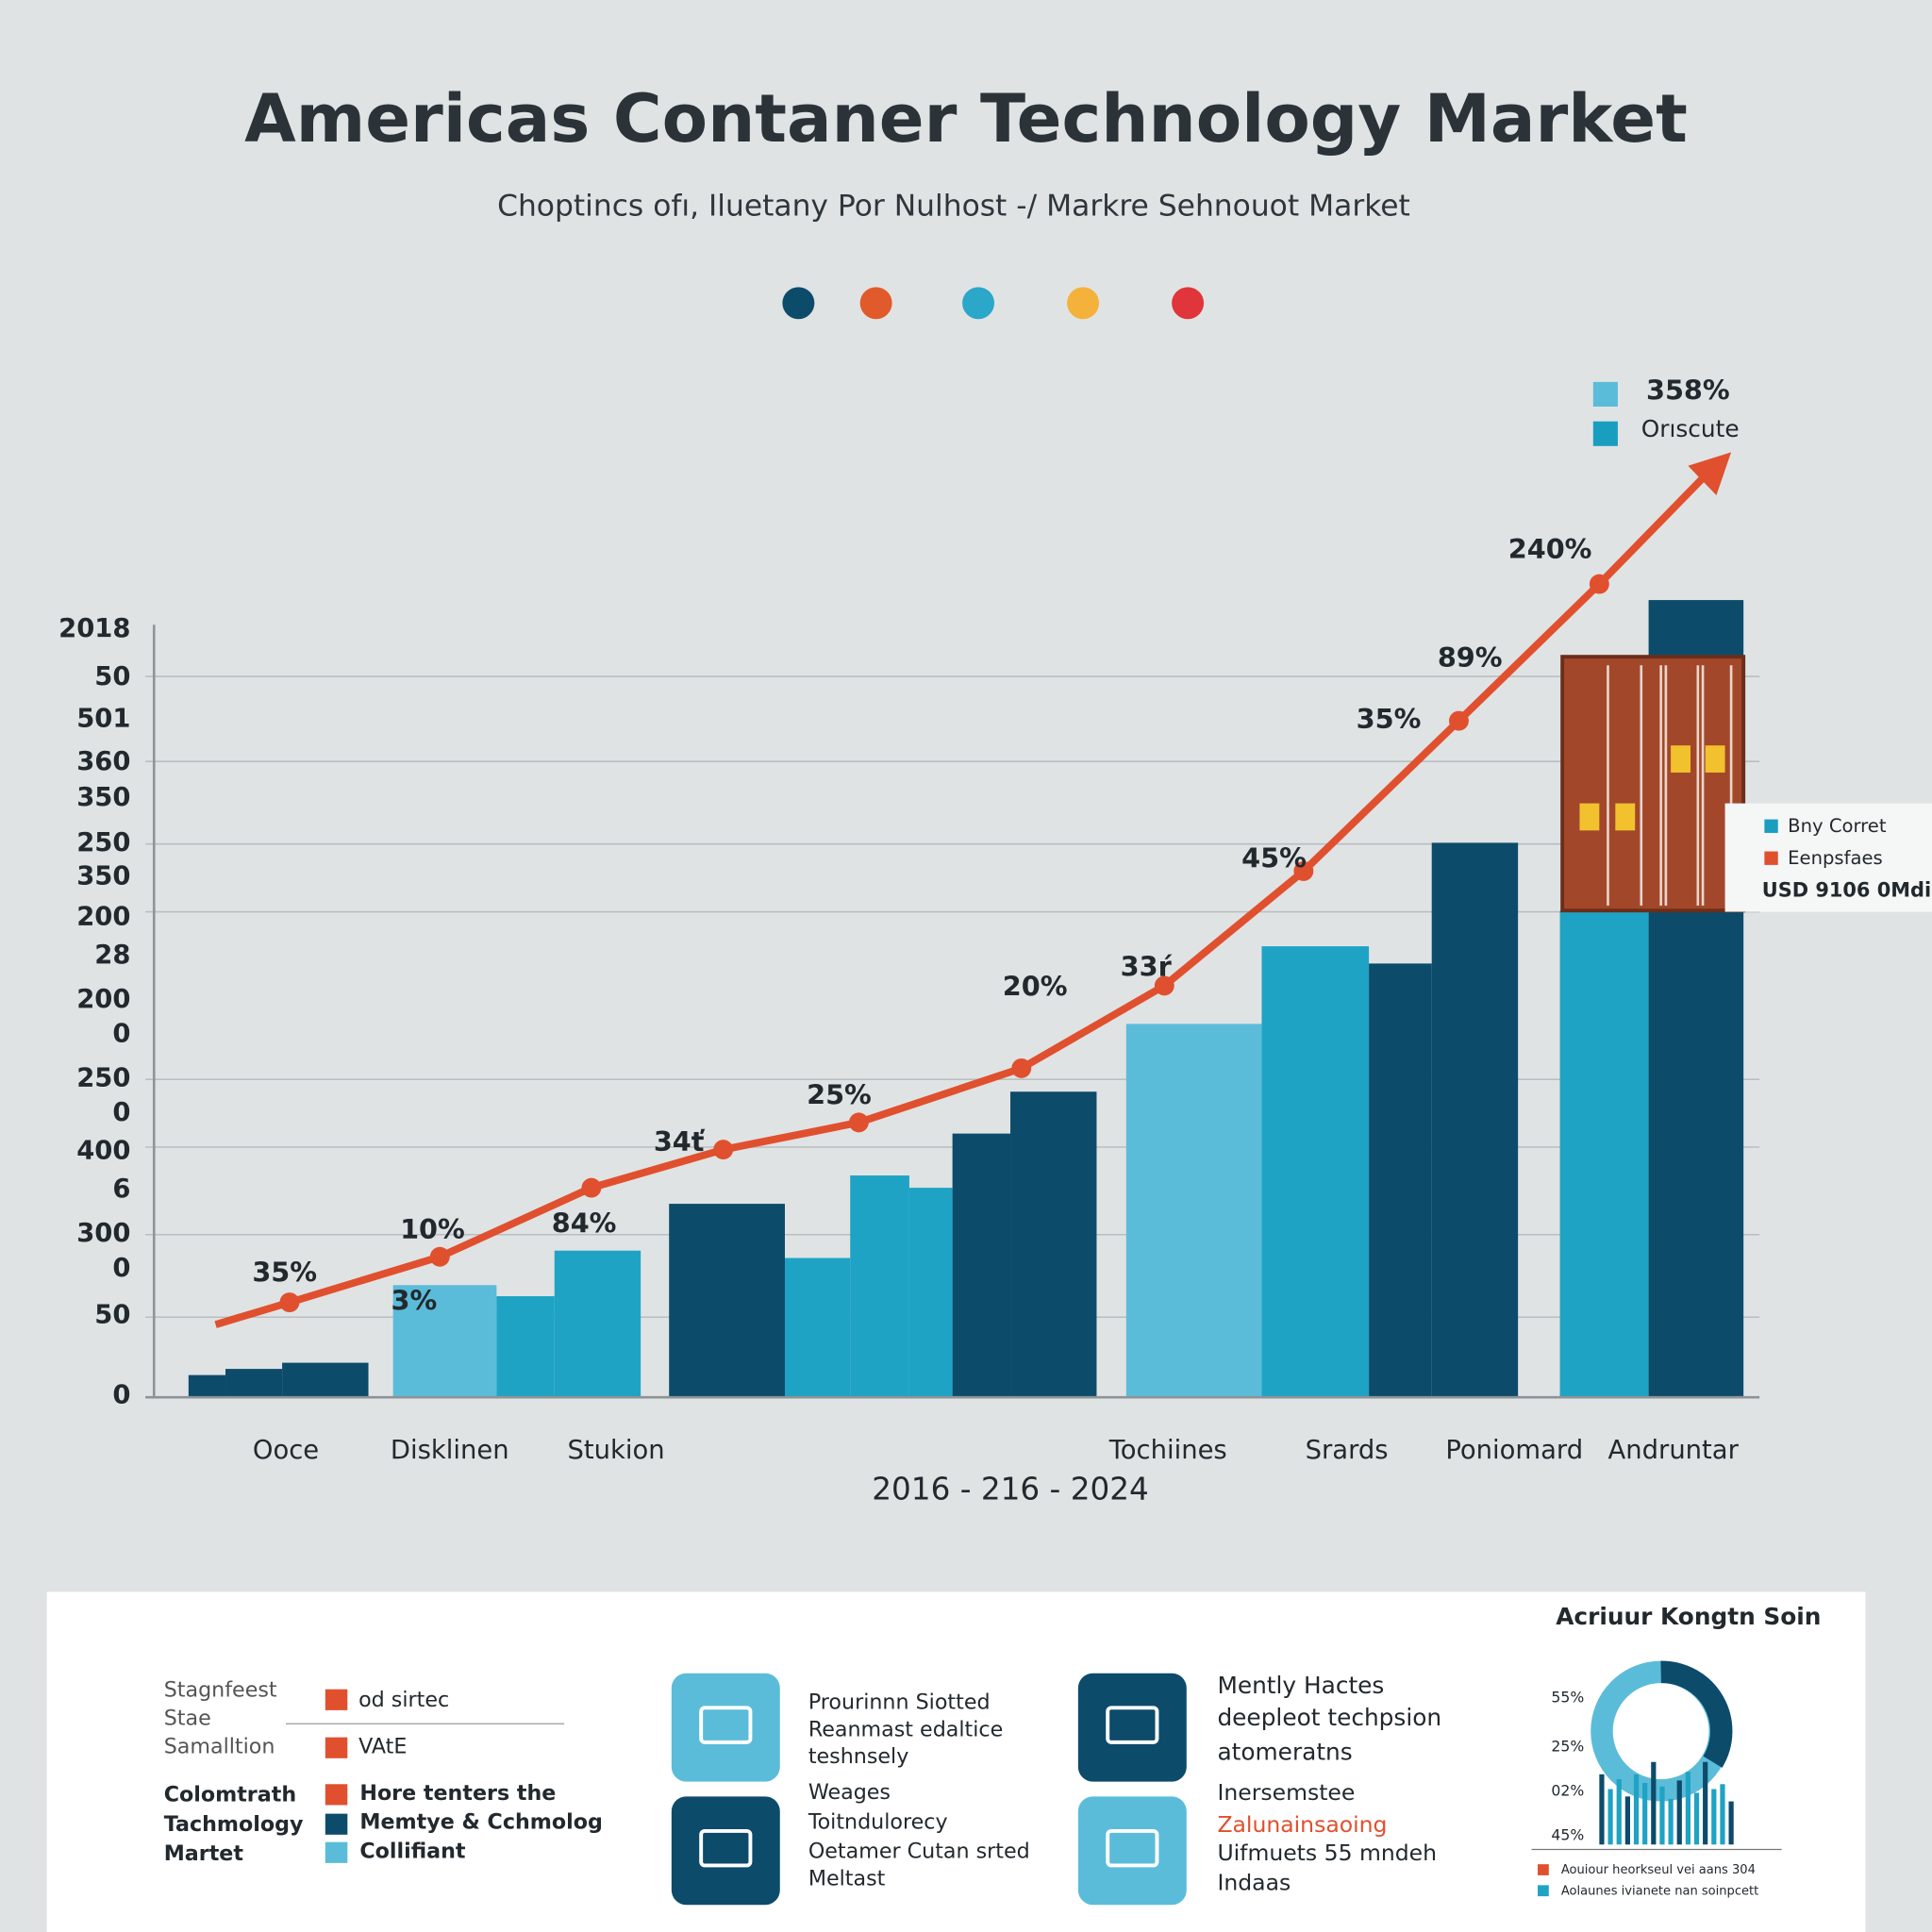  I want to click on y-axis-label: 501, so click(103, 719).